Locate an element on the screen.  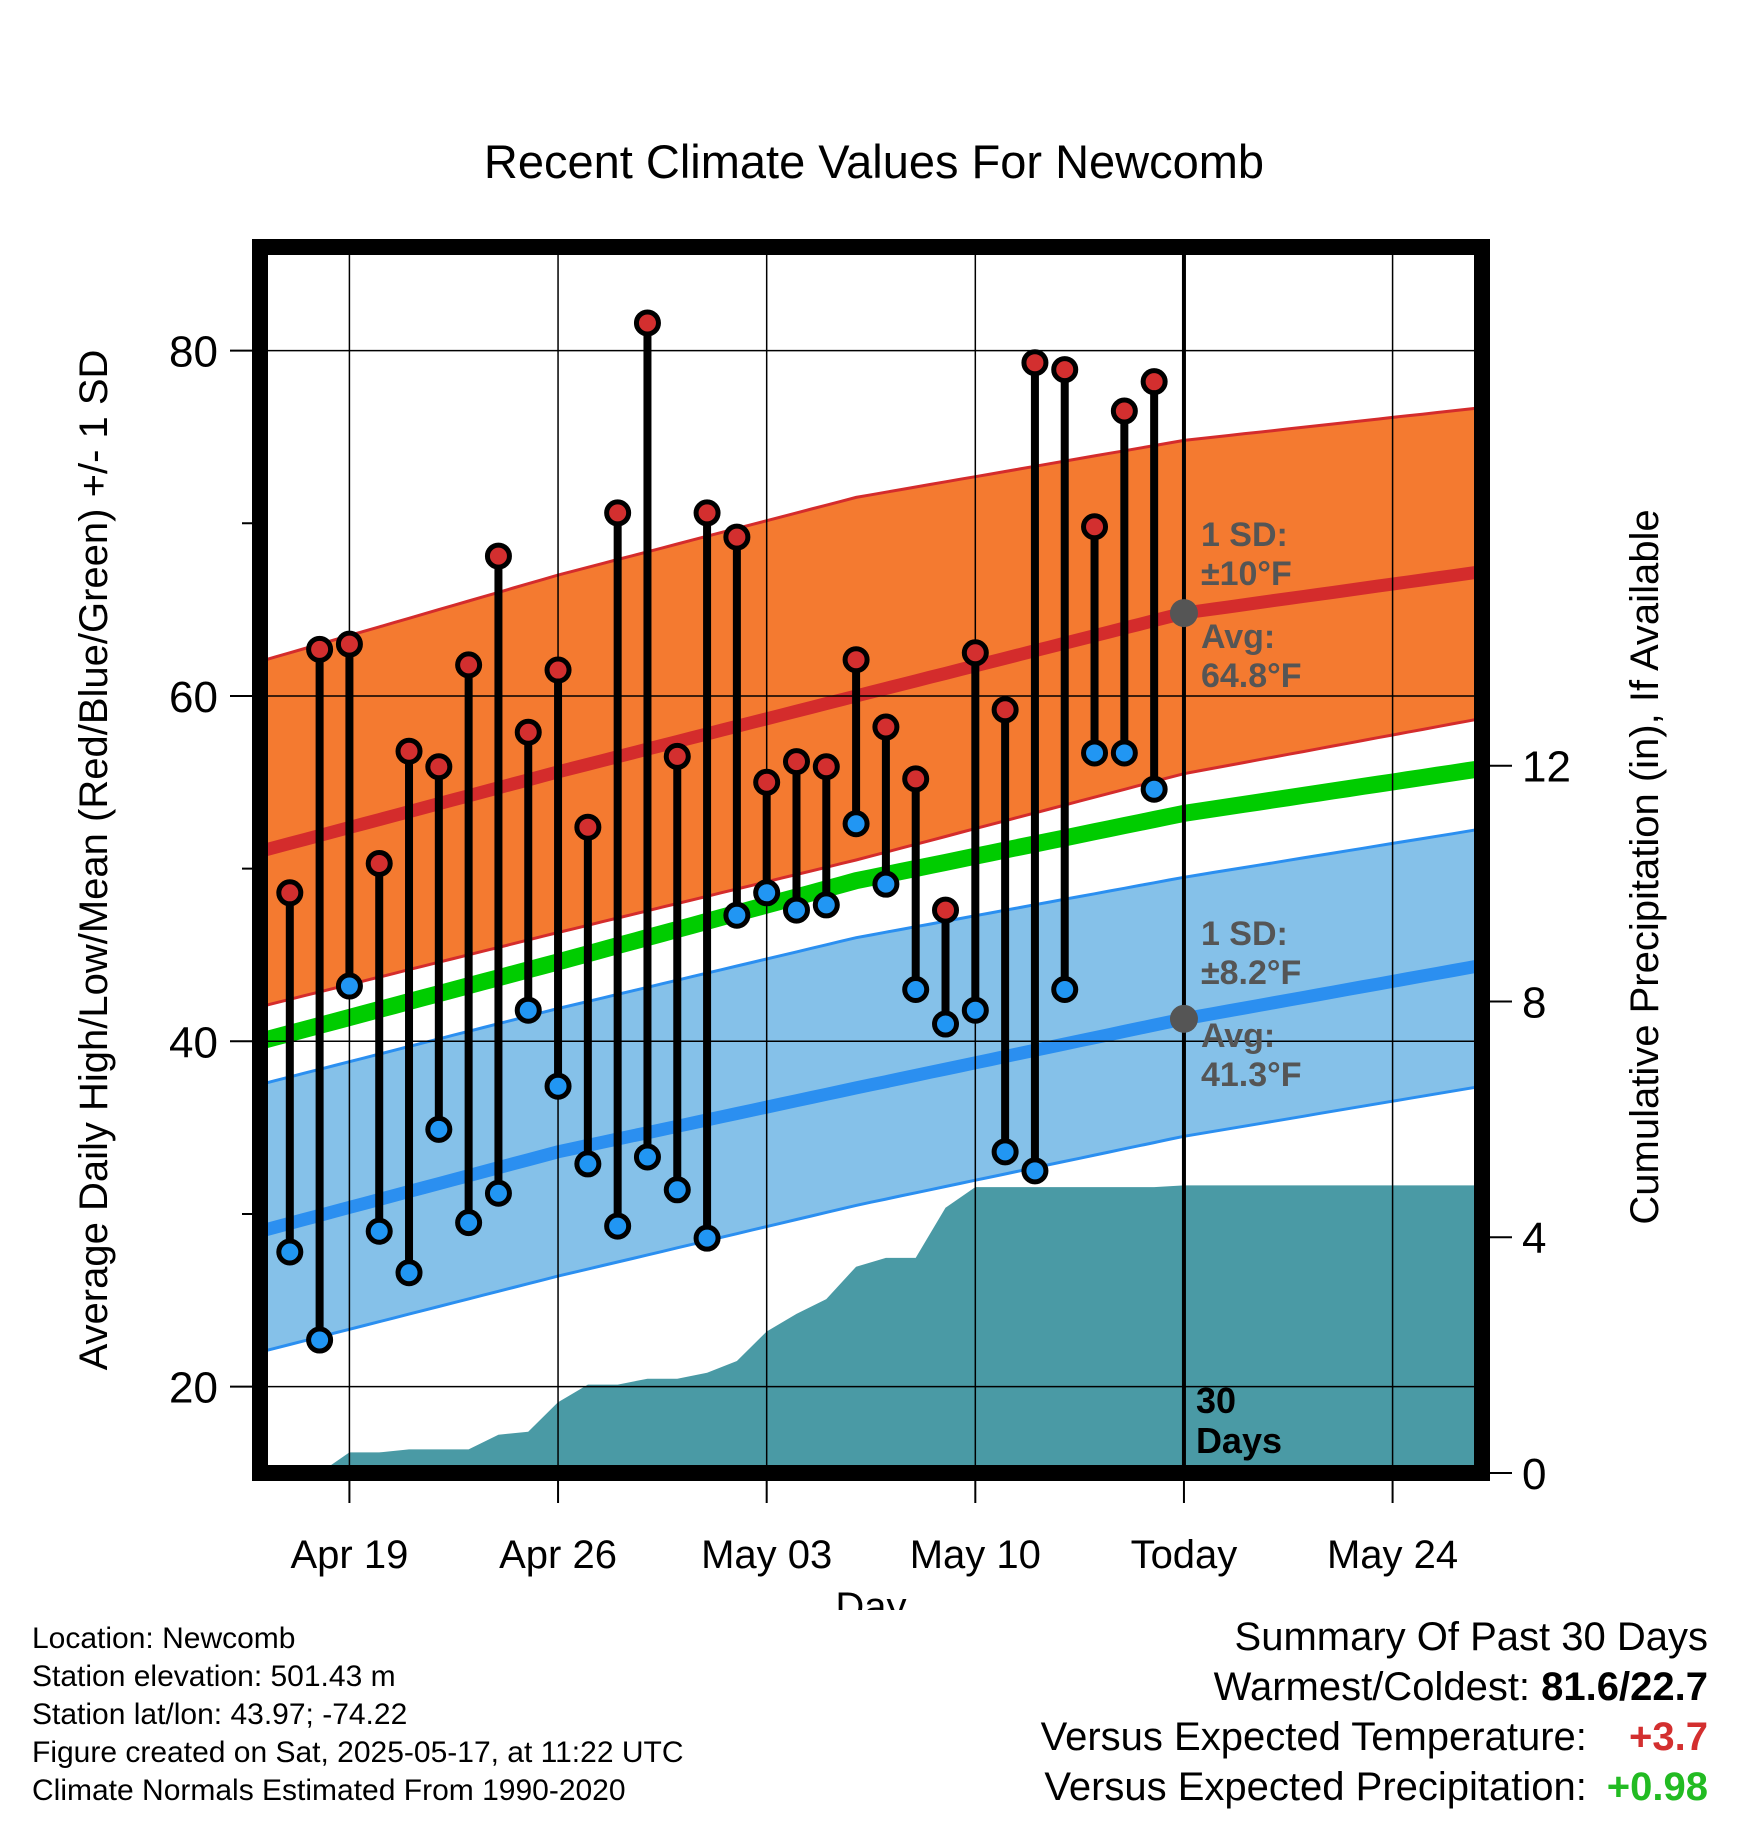
y-tick-label-left: 80 is located at coordinates (193, 352).